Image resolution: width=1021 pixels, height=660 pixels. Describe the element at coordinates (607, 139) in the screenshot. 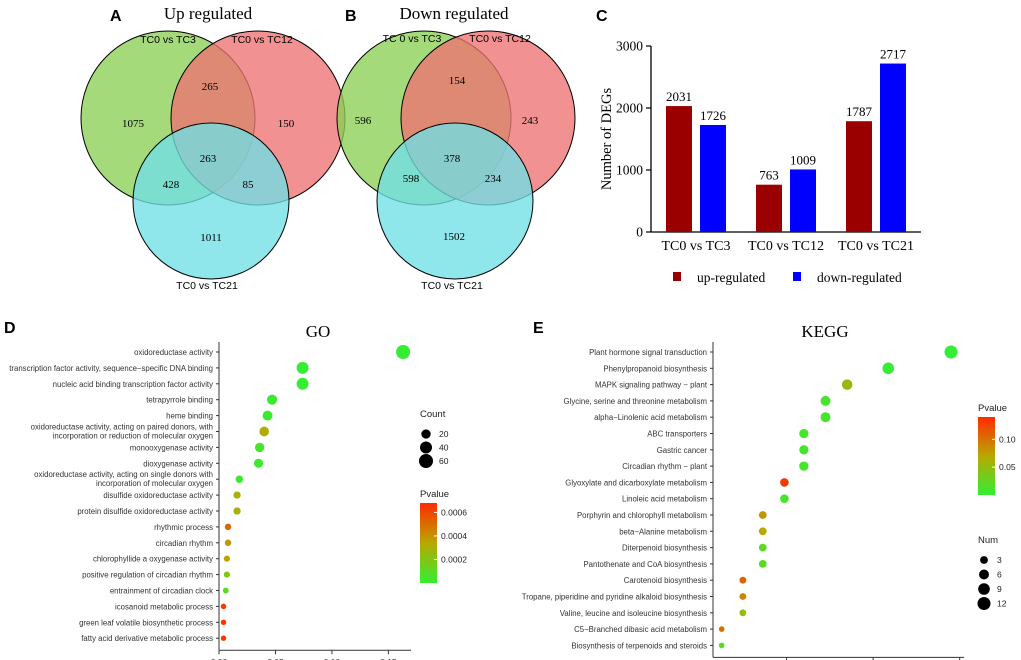

I see `y-axis-title: Number of DEGs` at that location.